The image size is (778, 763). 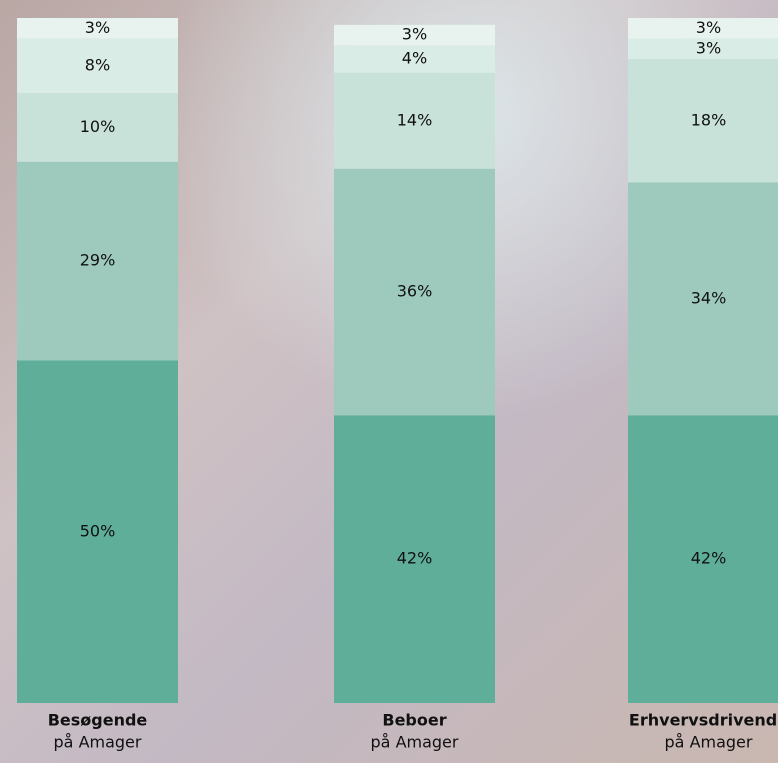 I want to click on value-label: 29%, so click(x=98, y=260).